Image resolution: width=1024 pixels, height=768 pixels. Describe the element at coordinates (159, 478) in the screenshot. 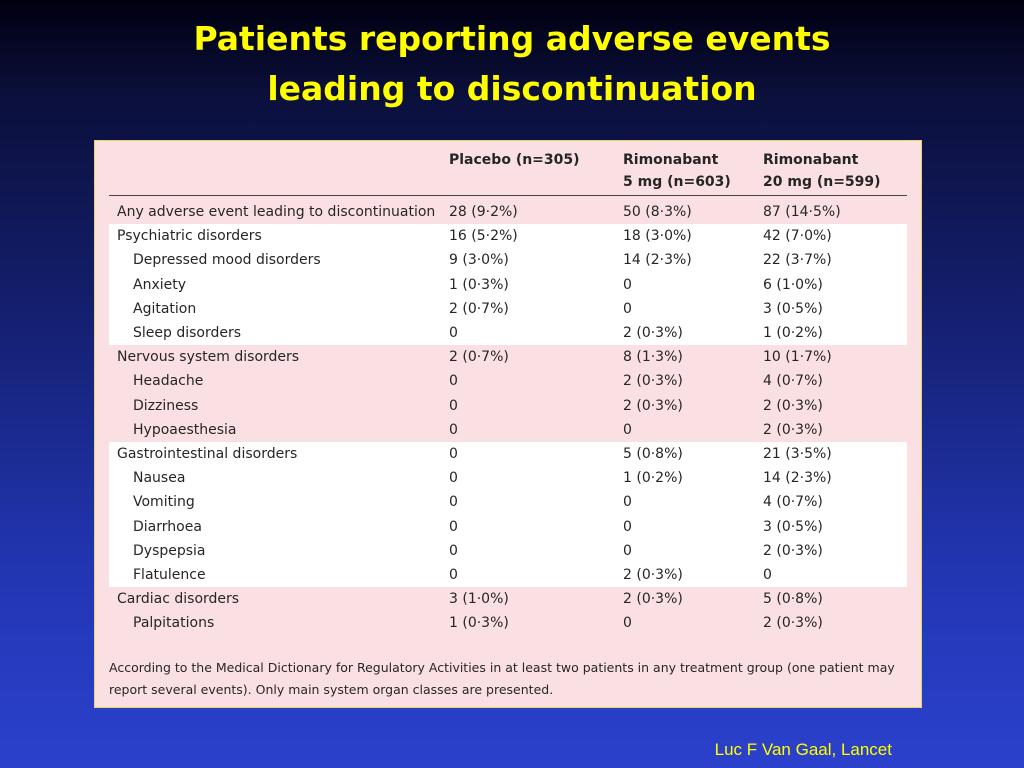

I see `row-label: Nausea` at that location.